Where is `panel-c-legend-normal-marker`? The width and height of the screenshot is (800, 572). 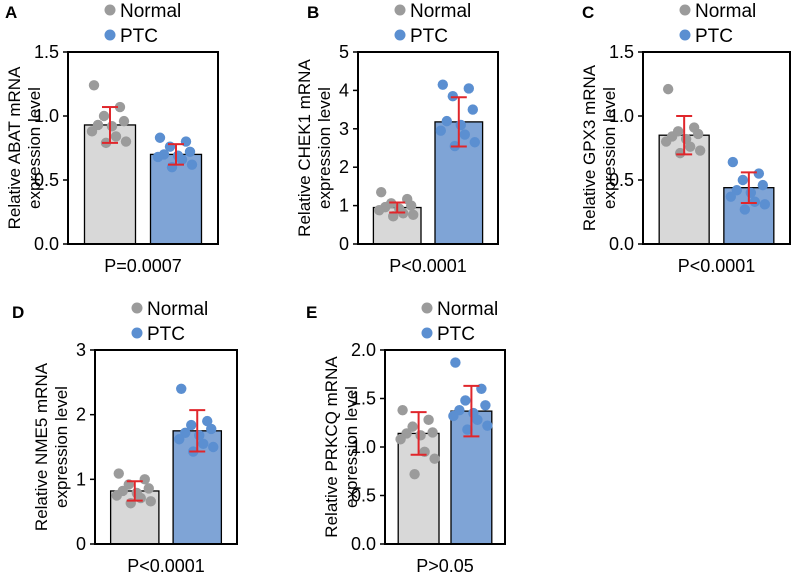
panel-c-legend-normal-marker is located at coordinates (685, 10).